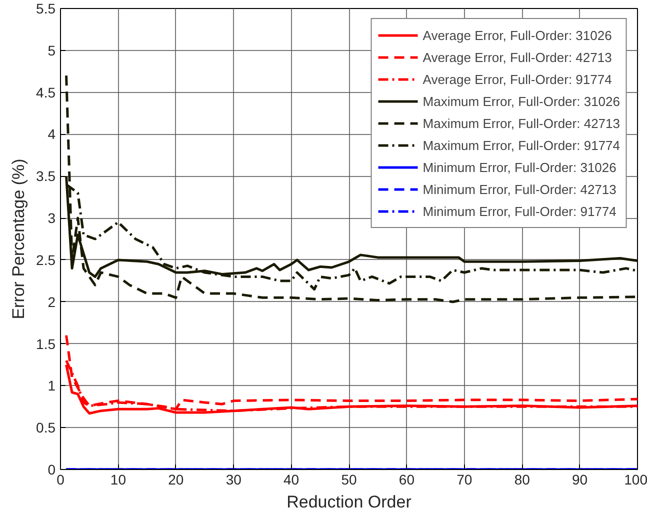  What do you see at coordinates (52, 386) in the screenshot?
I see `y-tick-label: 1` at bounding box center [52, 386].